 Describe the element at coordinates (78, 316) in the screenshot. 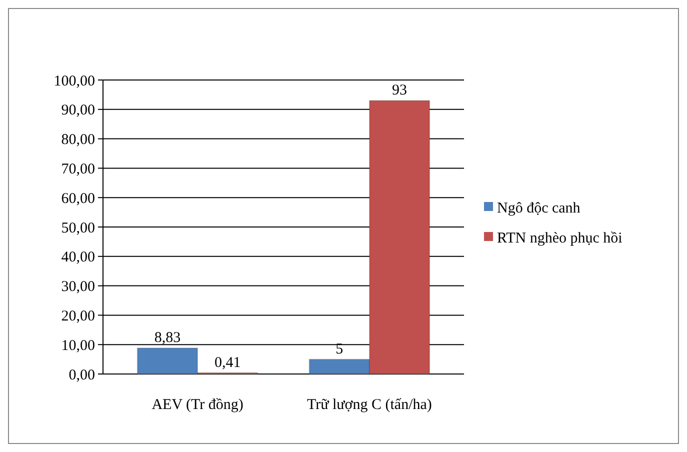

I see `y-tick-label: 20,00` at that location.